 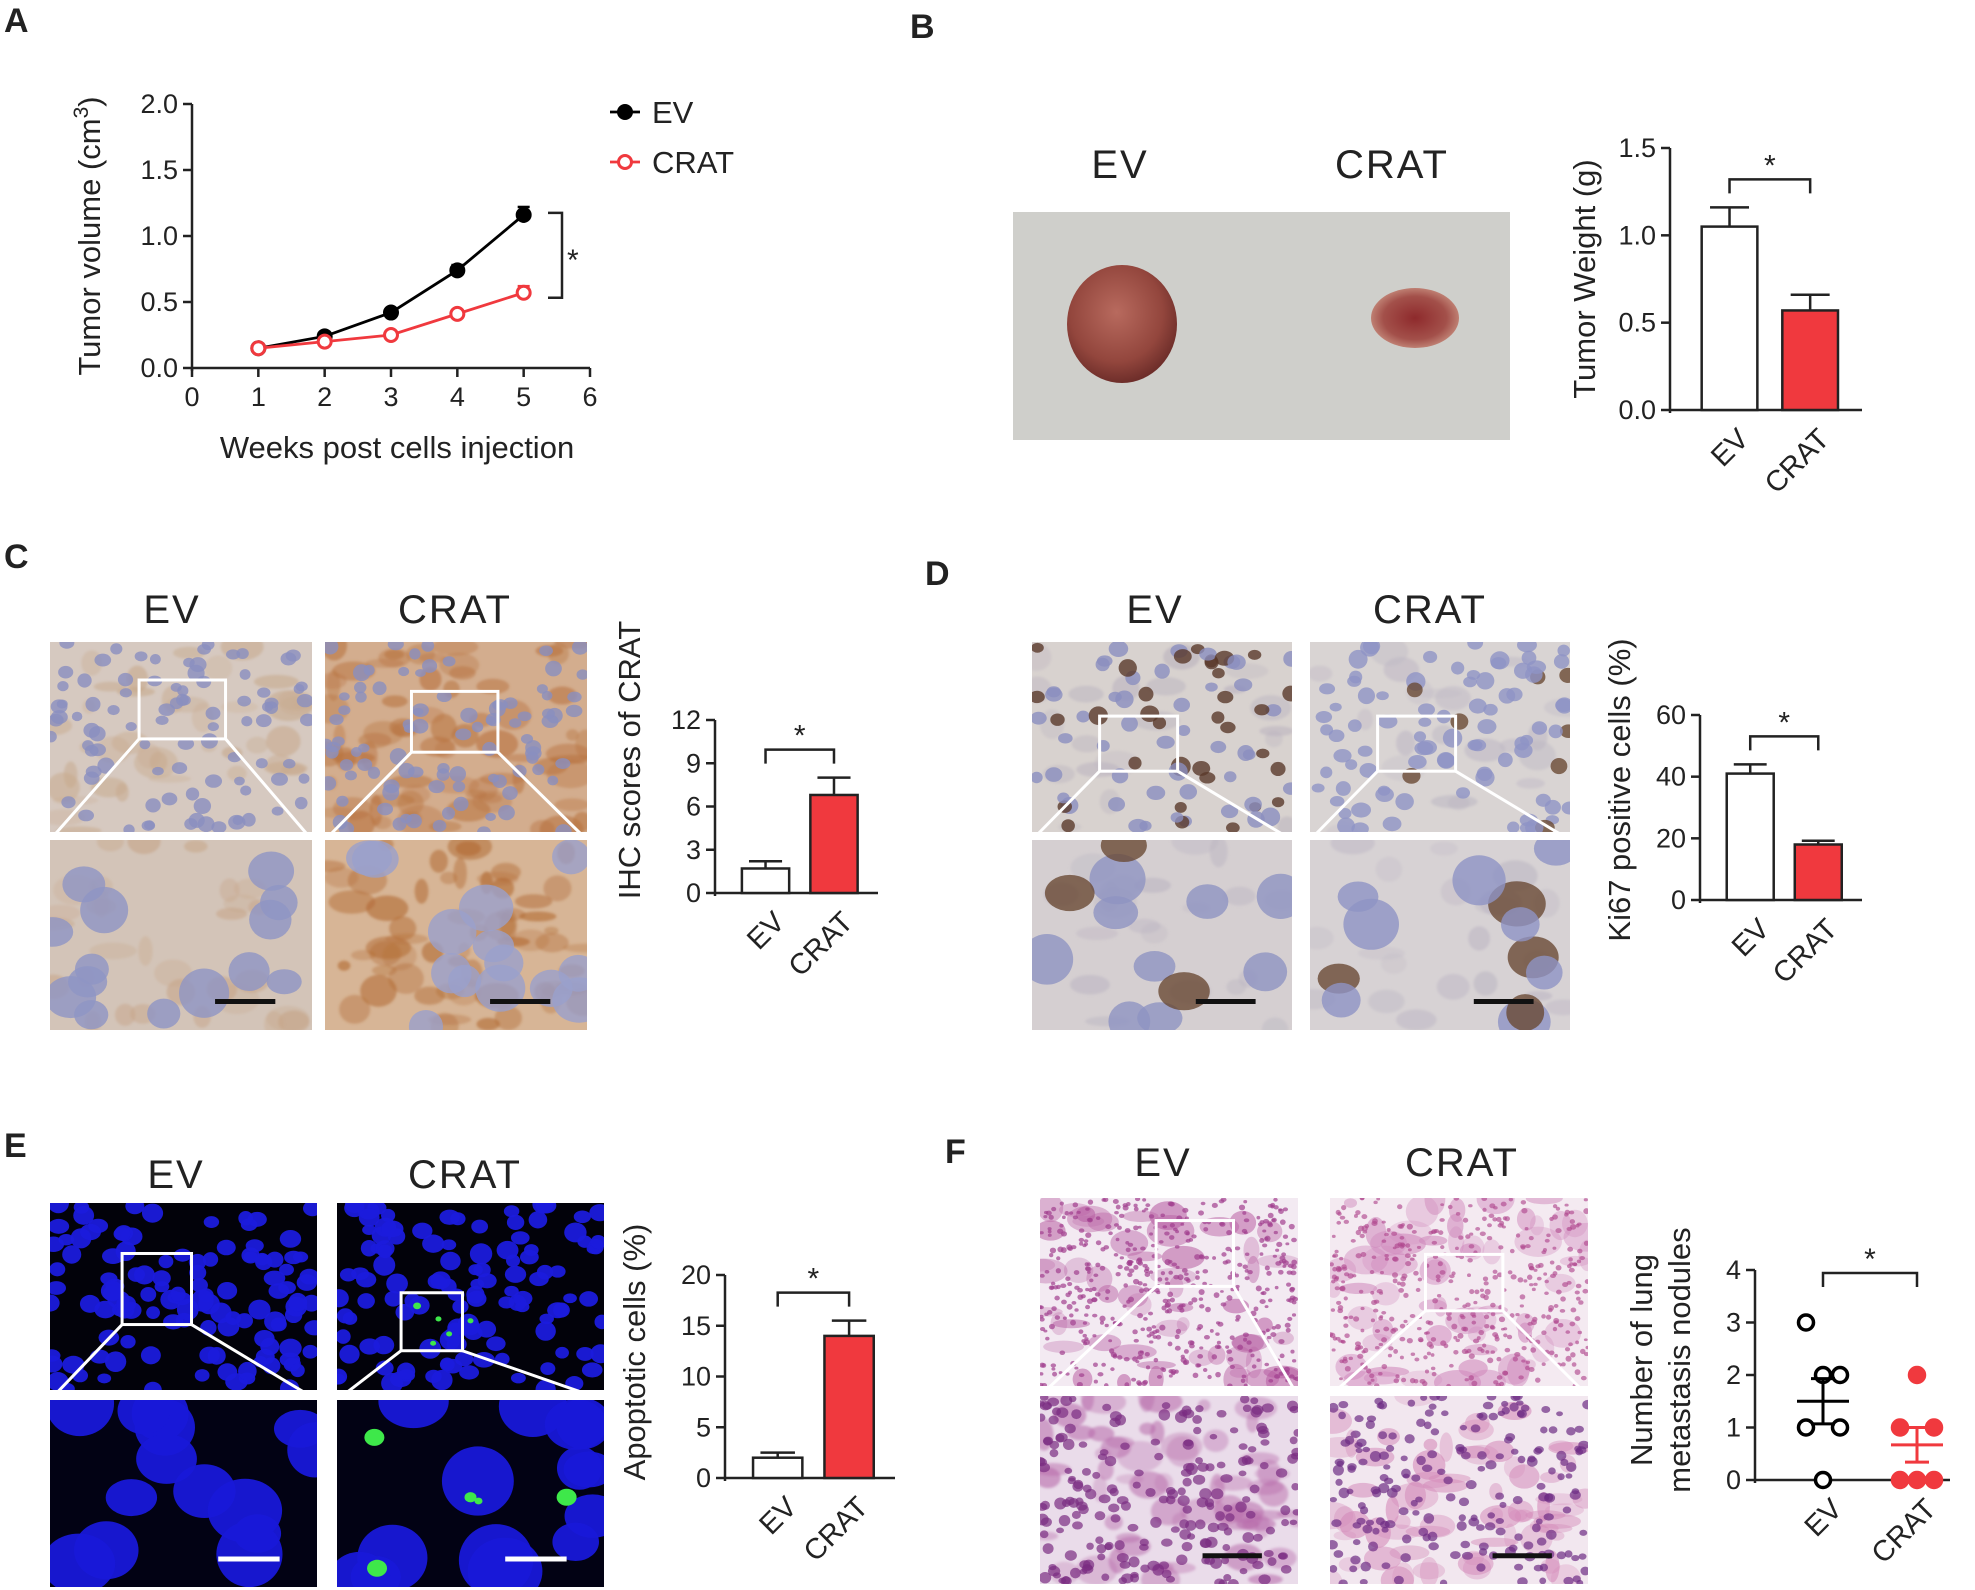 What do you see at coordinates (1194, 1253) in the screenshot?
I see `zoom-box` at bounding box center [1194, 1253].